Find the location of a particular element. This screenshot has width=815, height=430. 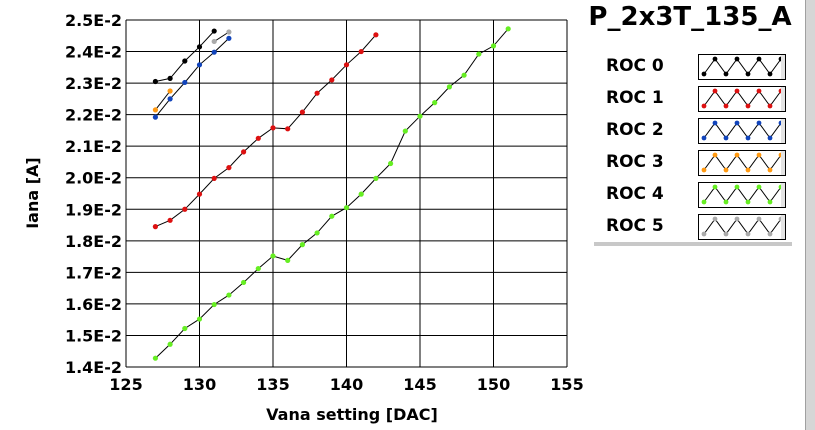

window-edge is located at coordinates (810, 215).